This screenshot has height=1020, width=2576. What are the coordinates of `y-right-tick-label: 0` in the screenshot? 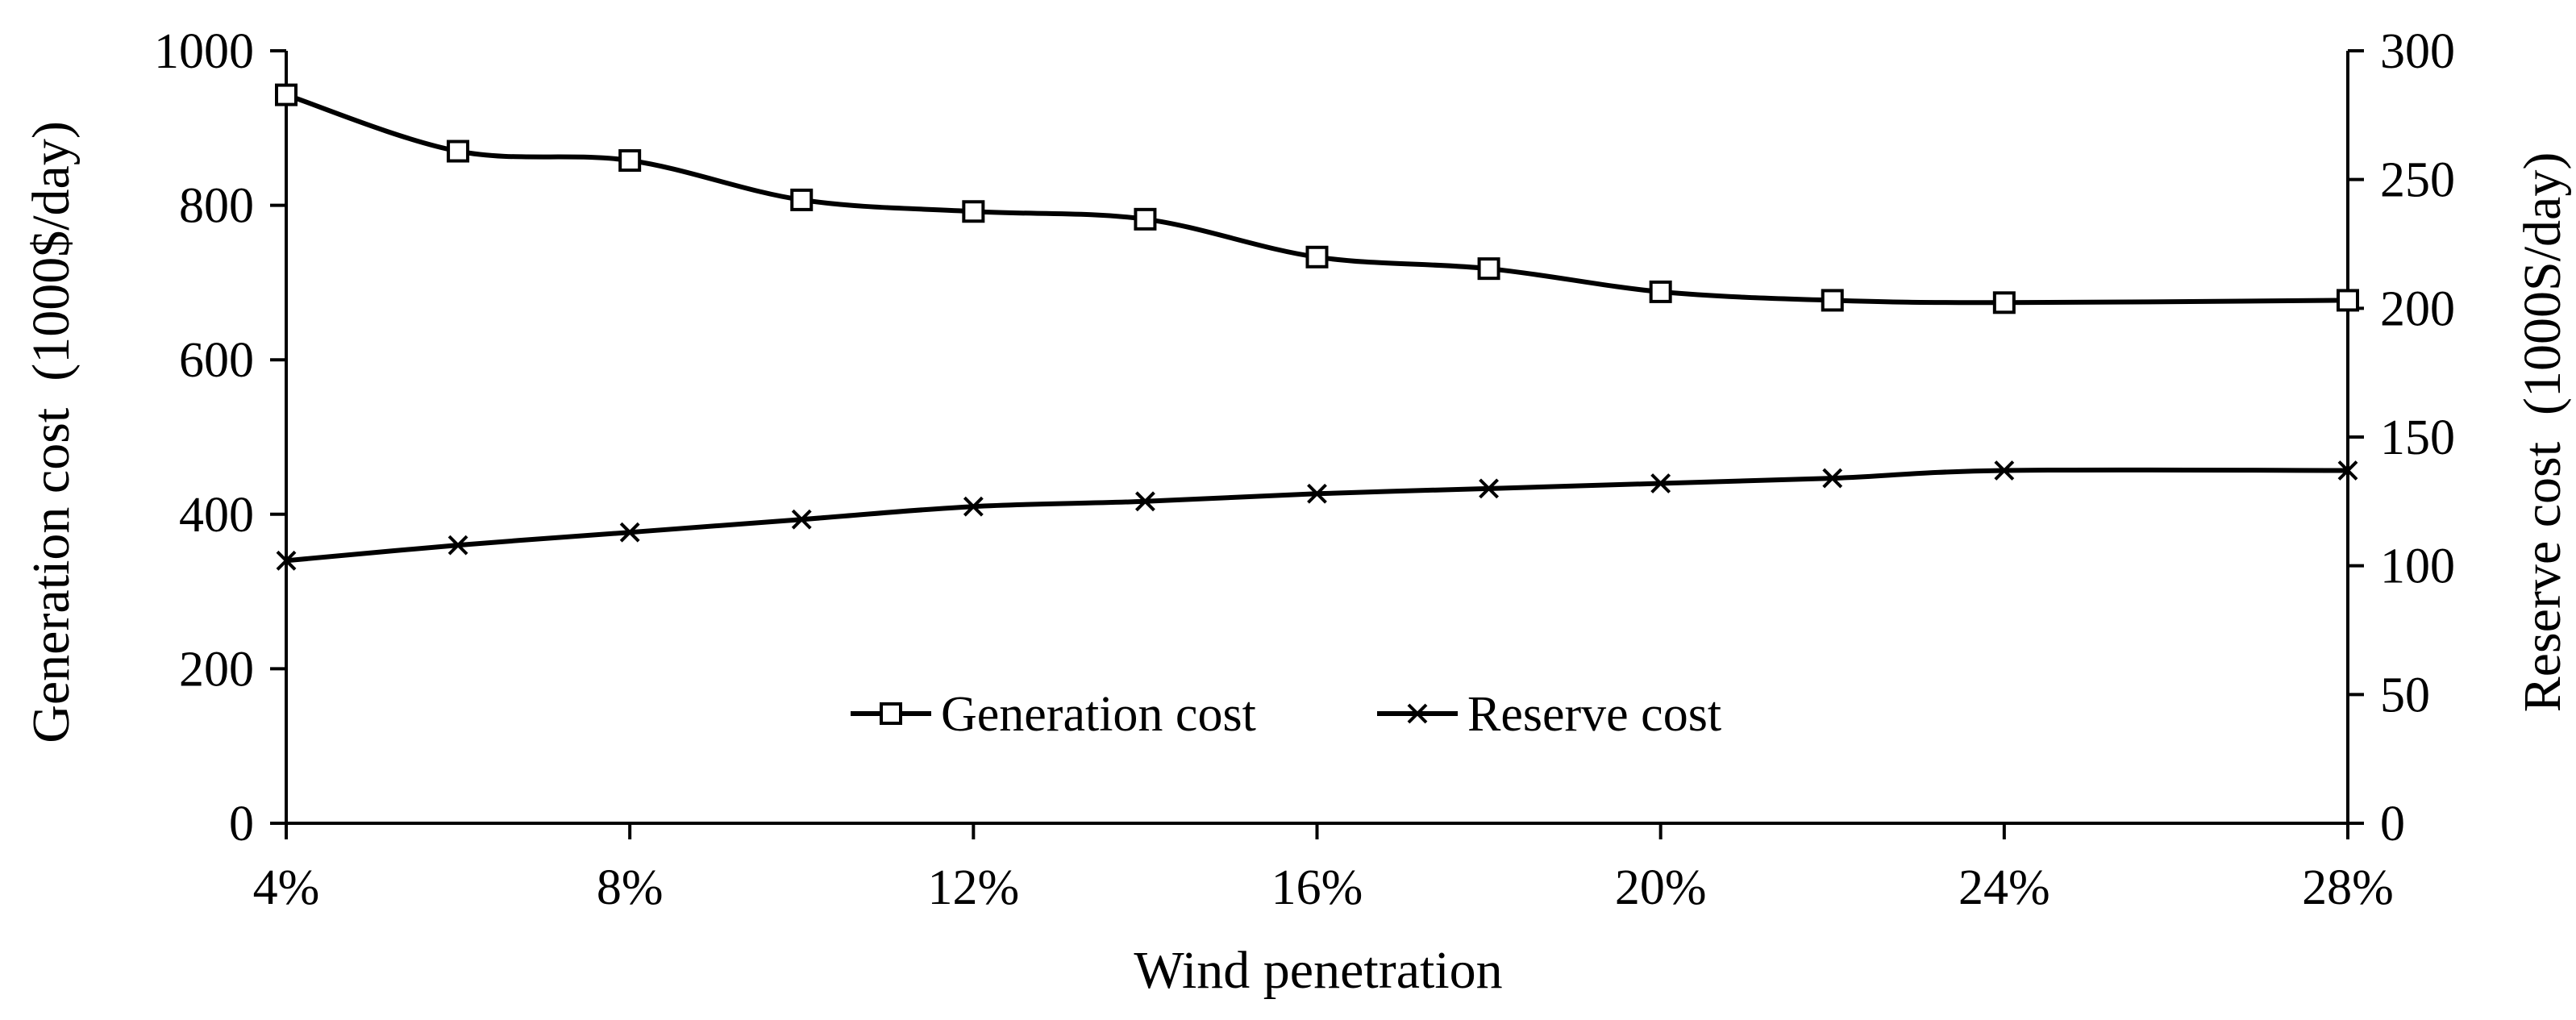 It's located at (2392, 824).